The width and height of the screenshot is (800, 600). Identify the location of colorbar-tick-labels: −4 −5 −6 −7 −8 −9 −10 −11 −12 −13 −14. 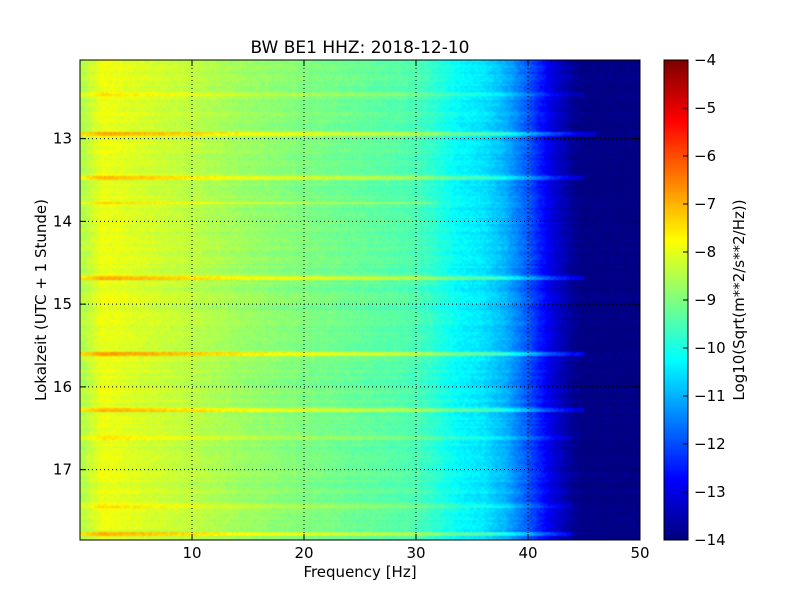
(710, 300).